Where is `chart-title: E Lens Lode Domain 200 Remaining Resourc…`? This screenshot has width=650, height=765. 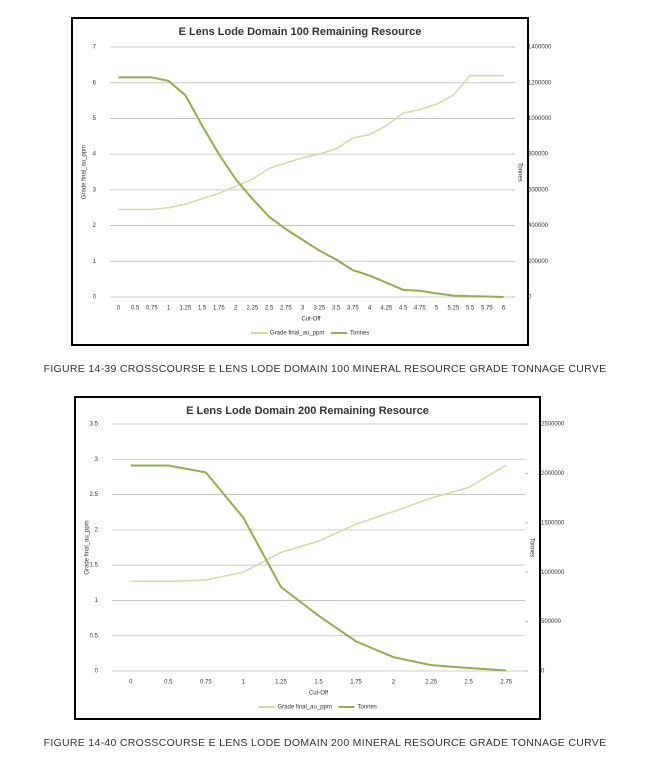 chart-title: E Lens Lode Domain 200 Remaining Resourc… is located at coordinates (307, 411).